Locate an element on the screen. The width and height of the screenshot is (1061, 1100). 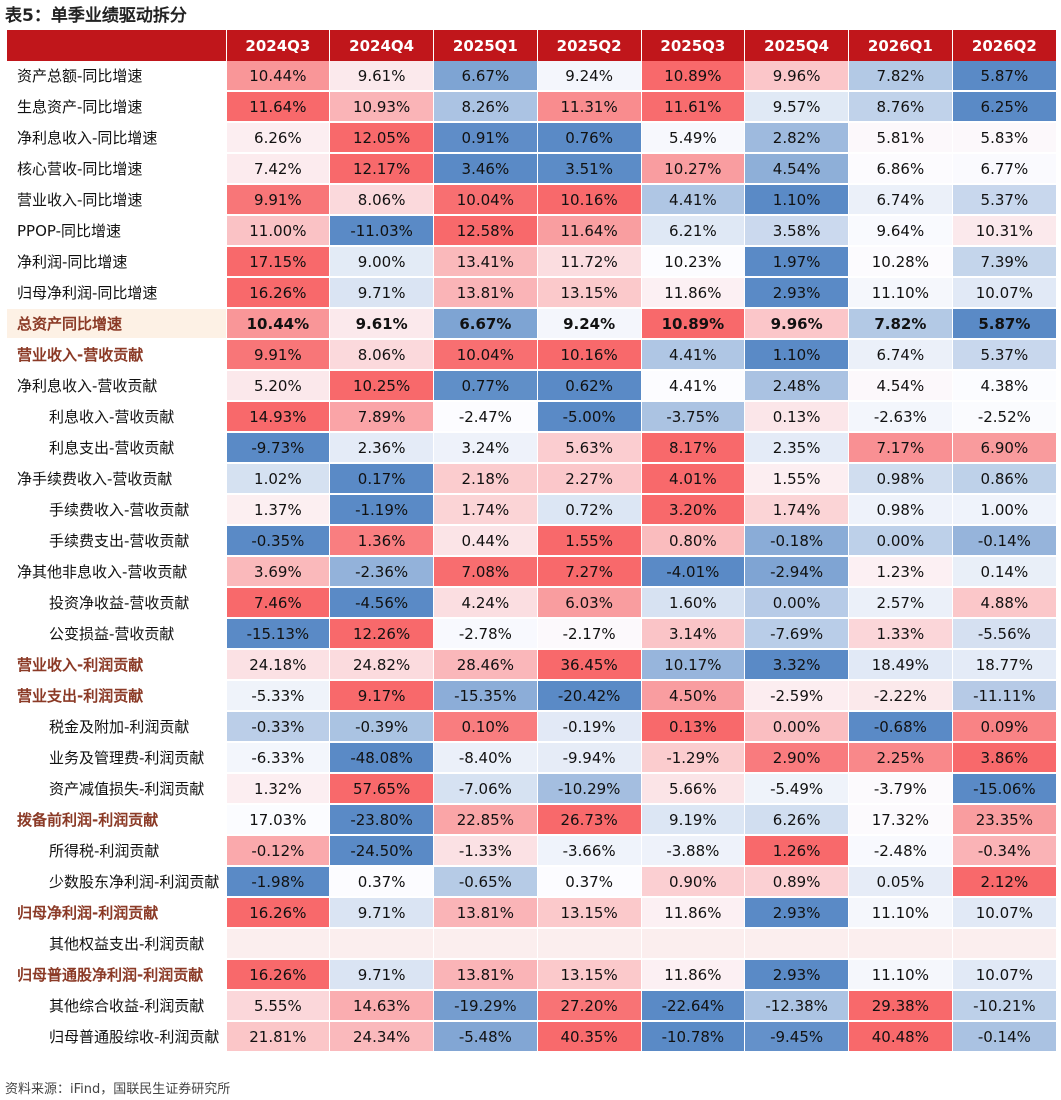
value-cell: -6.33% is located at coordinates (277, 758).